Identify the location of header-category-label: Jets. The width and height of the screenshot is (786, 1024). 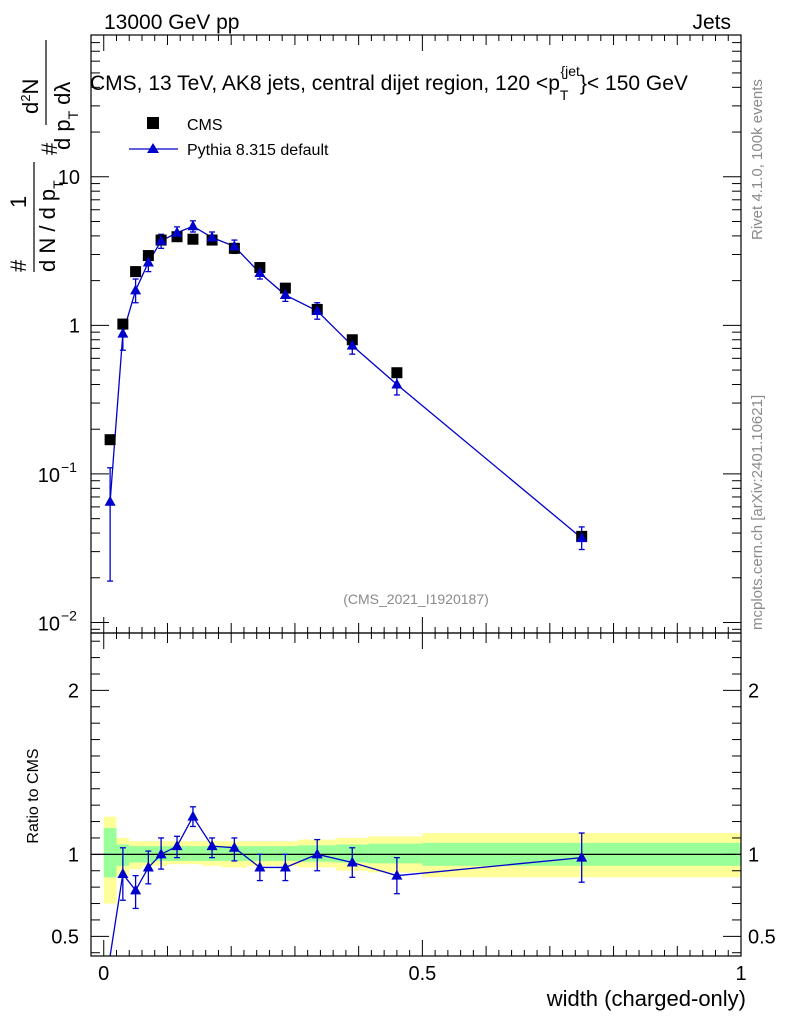
(711, 22).